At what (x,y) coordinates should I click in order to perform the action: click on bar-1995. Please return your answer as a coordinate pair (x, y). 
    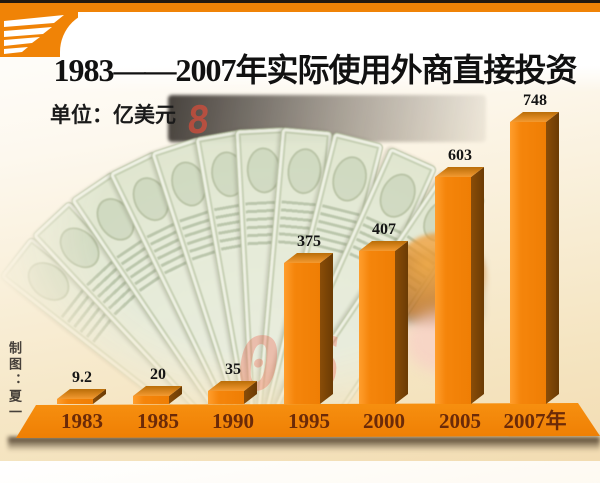
    Looking at the image, I should click on (308, 328).